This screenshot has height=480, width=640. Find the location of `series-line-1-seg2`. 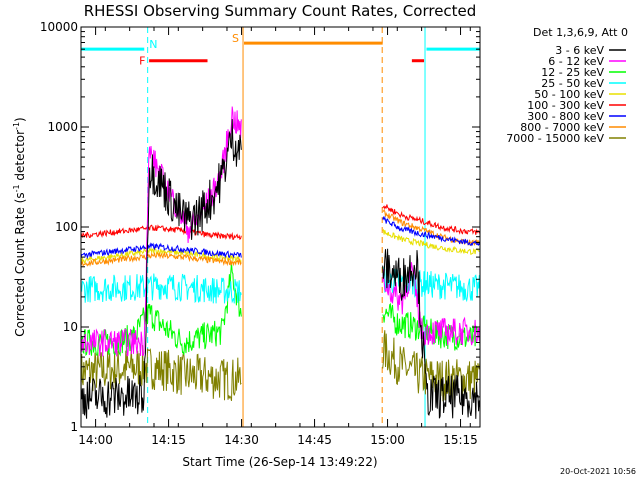

series-line-1-seg2 is located at coordinates (431, 333).